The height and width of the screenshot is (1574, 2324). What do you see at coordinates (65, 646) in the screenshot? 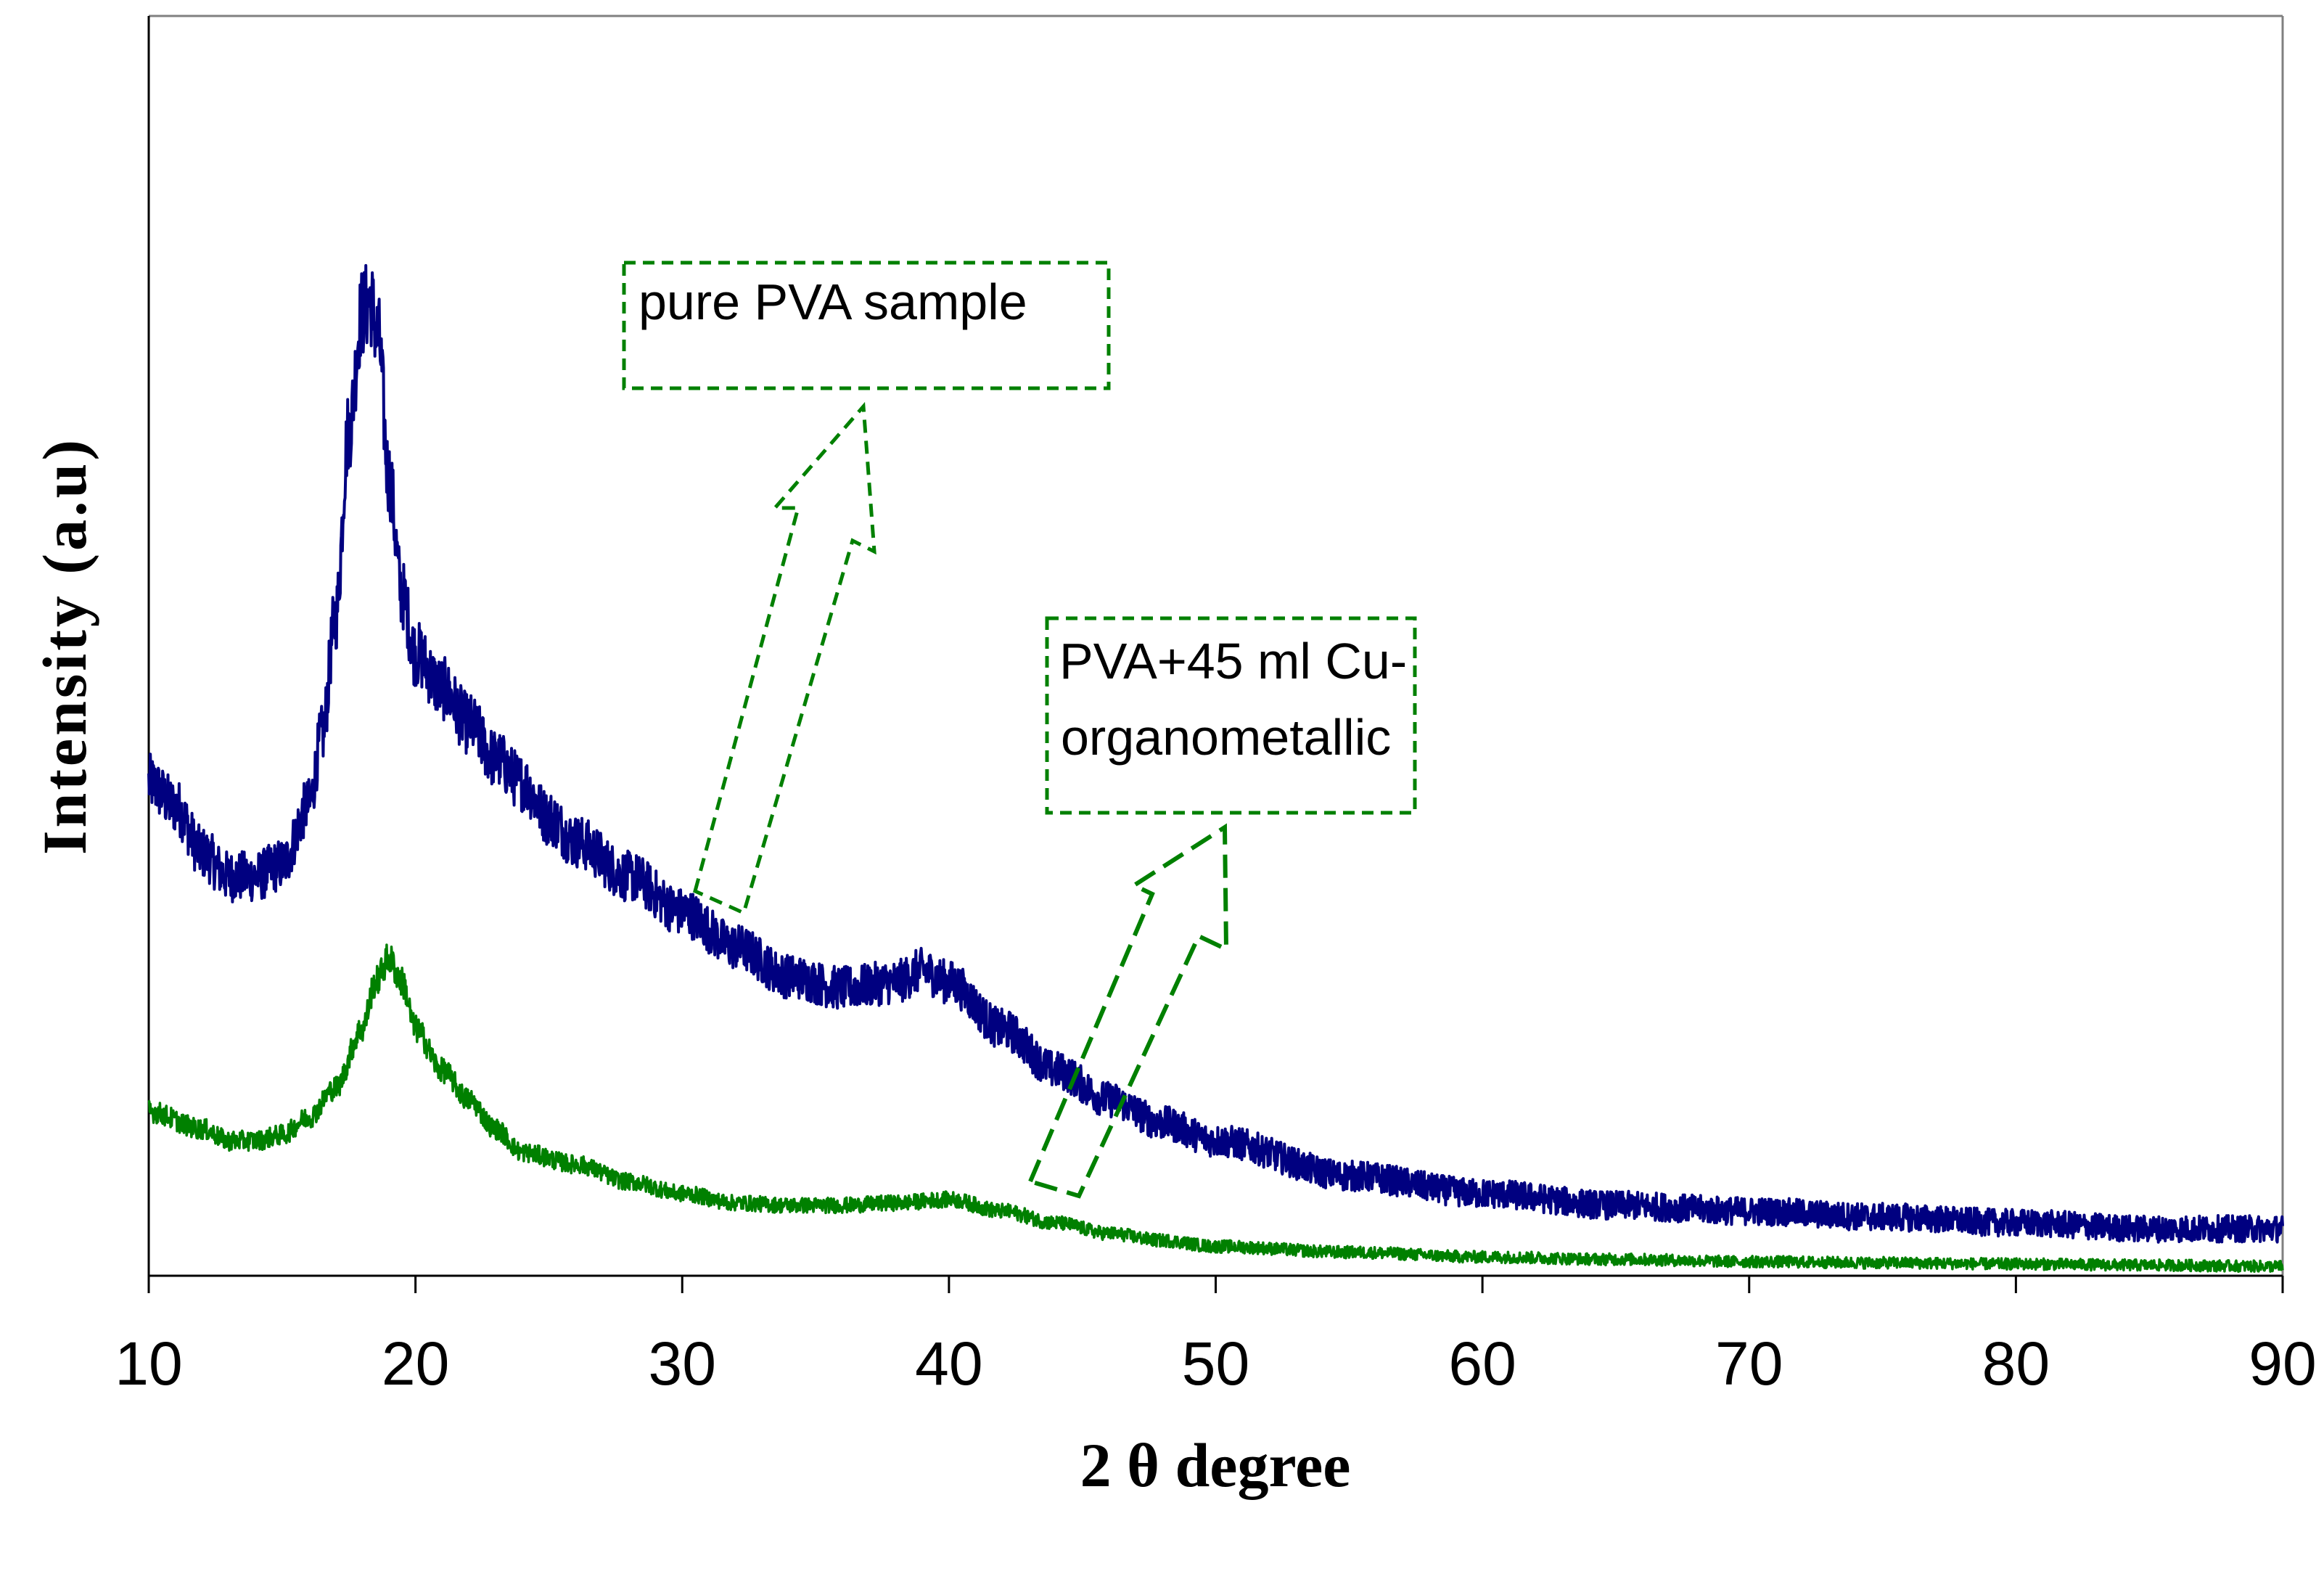
I see `y-axis-title: Intensity (a.u)` at bounding box center [65, 646].